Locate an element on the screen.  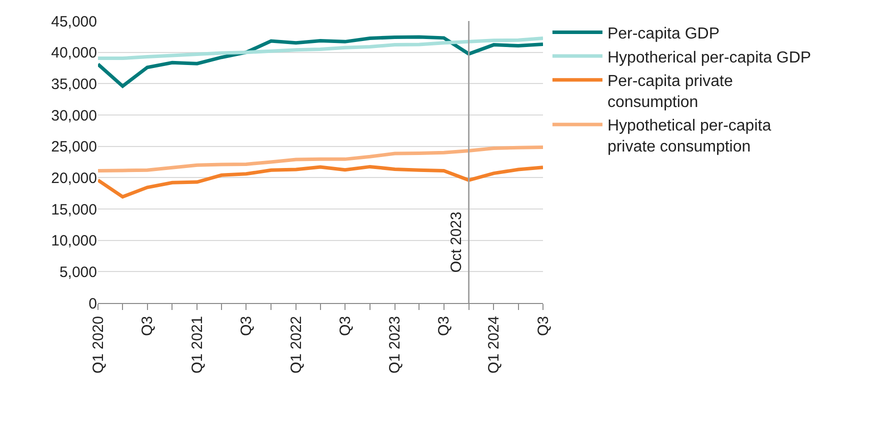
ref-line-label: Oct 2023 is located at coordinates (456, 242).